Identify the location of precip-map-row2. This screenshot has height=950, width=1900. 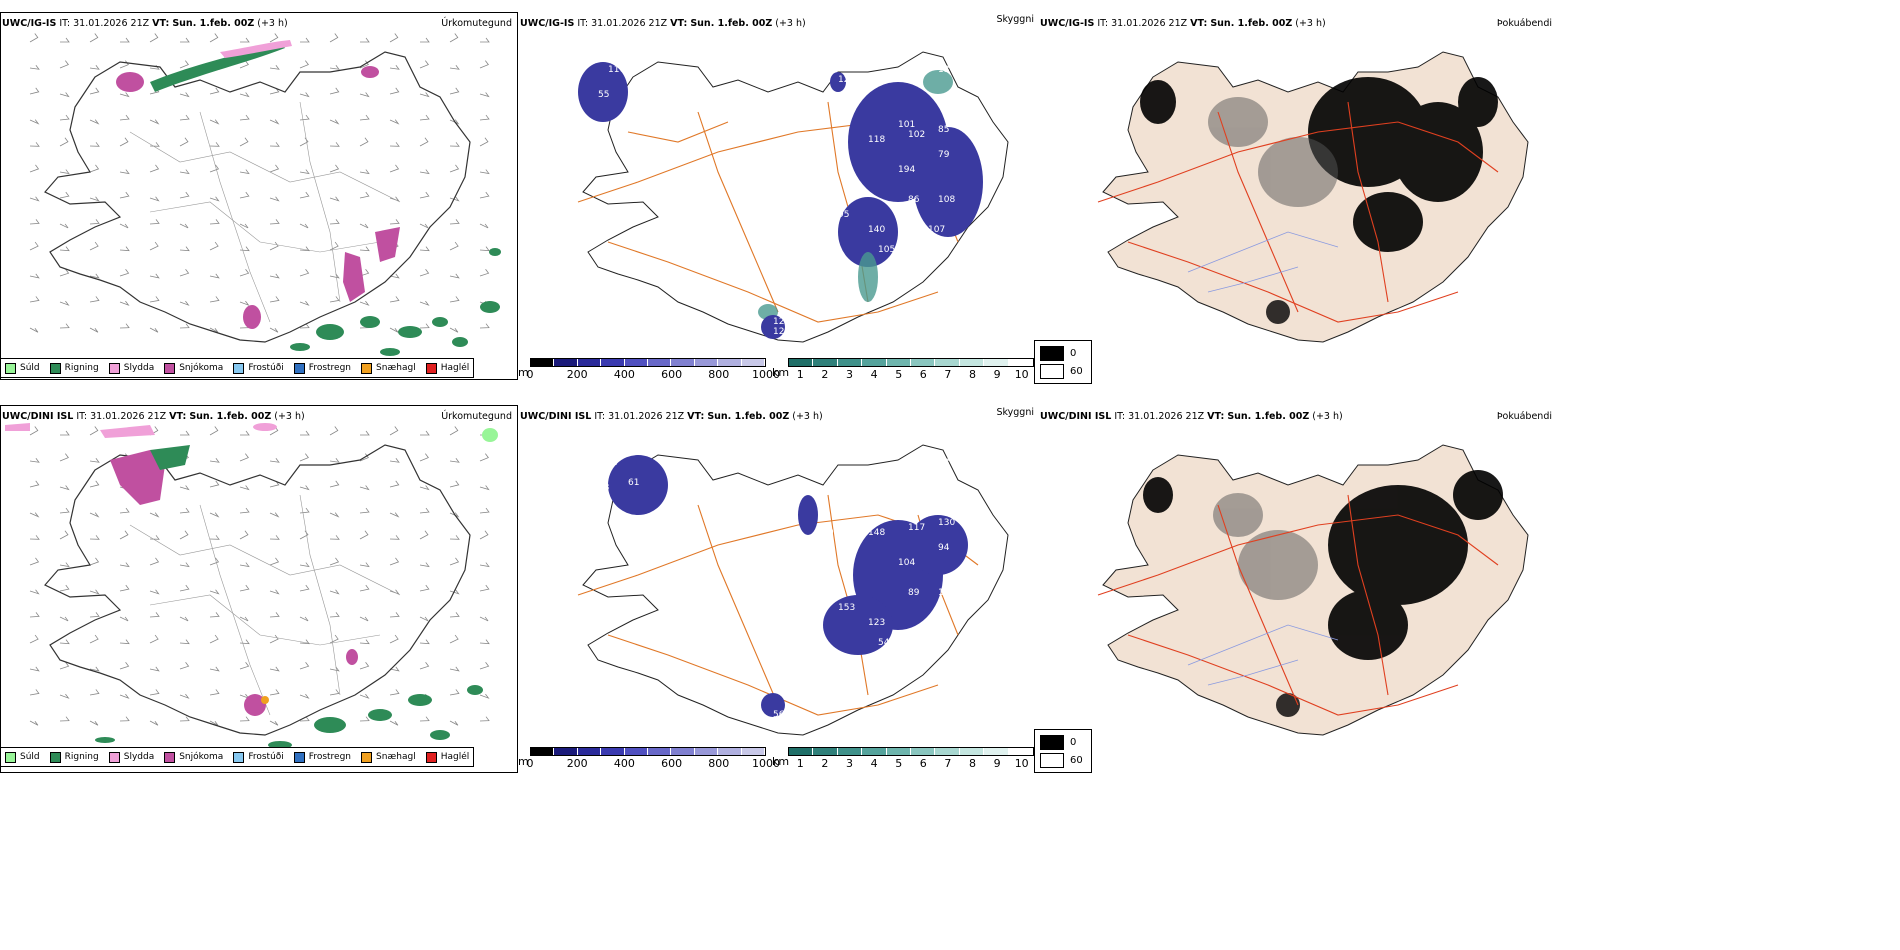
(251, 586).